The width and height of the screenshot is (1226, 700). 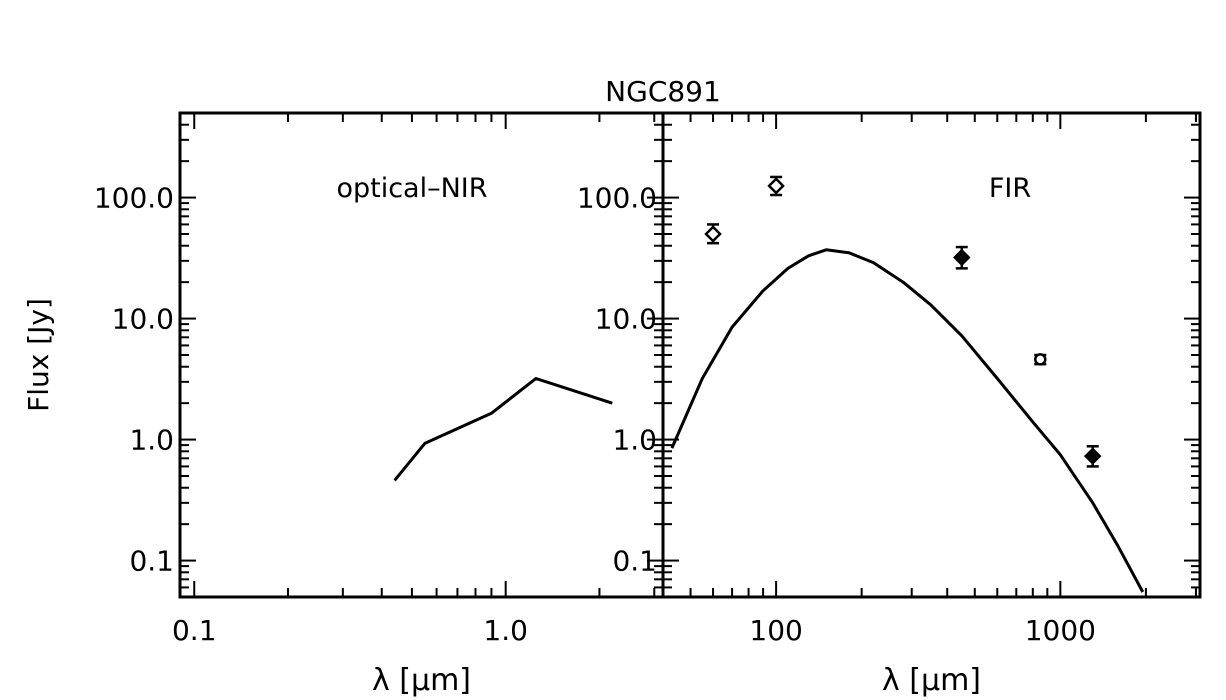 I want to click on x-tick-label: 0.1, so click(x=194, y=630).